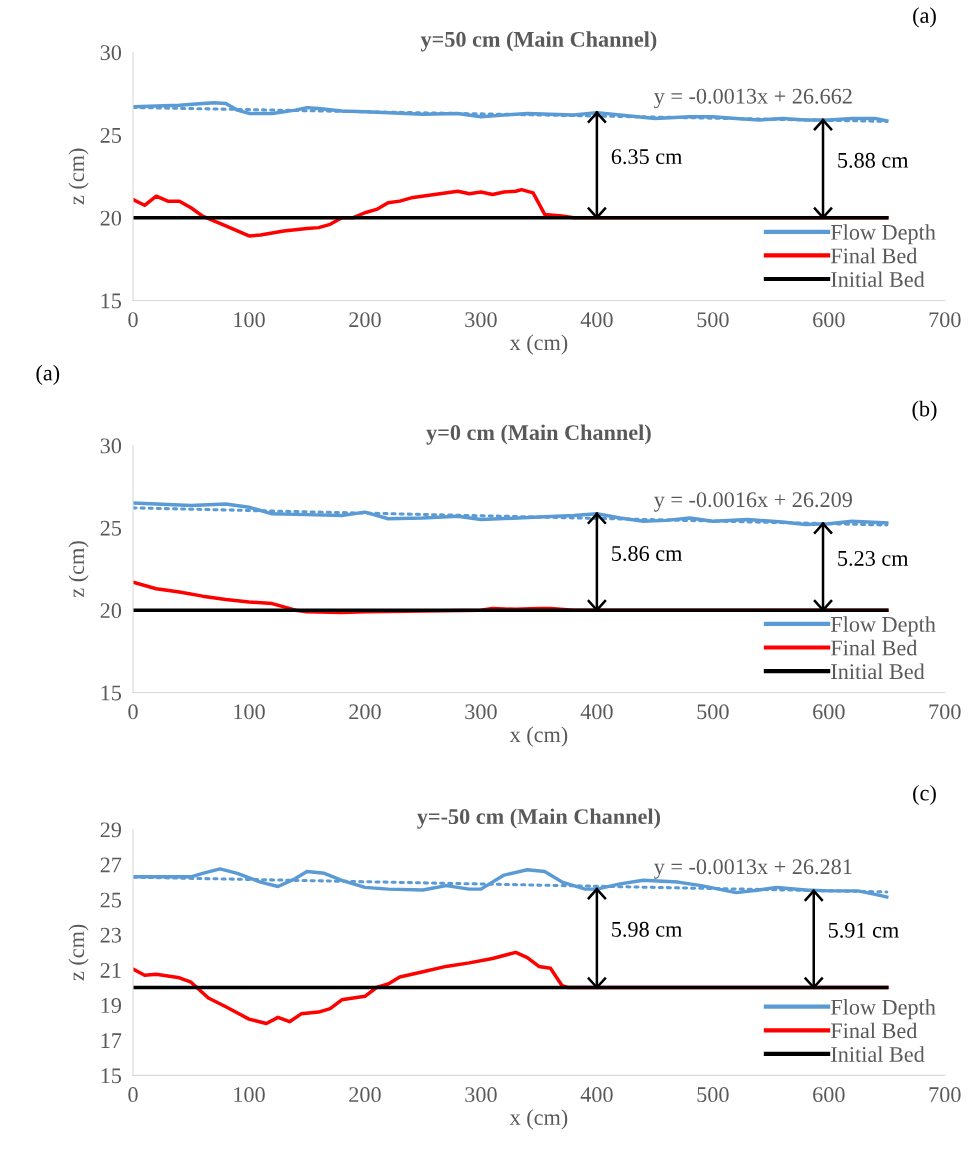 Image resolution: width=971 pixels, height=1160 pixels. I want to click on series-label: 5.98 cm, so click(647, 929).